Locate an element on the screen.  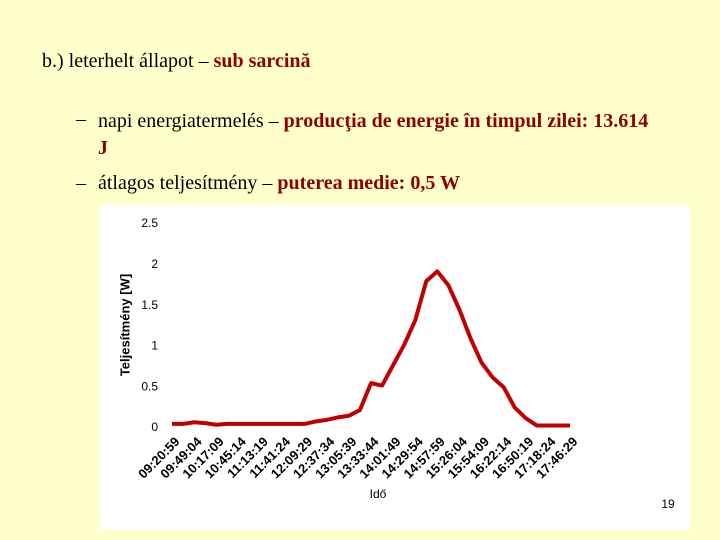
y-axis-title: Teljesítmény [W] is located at coordinates (124, 325).